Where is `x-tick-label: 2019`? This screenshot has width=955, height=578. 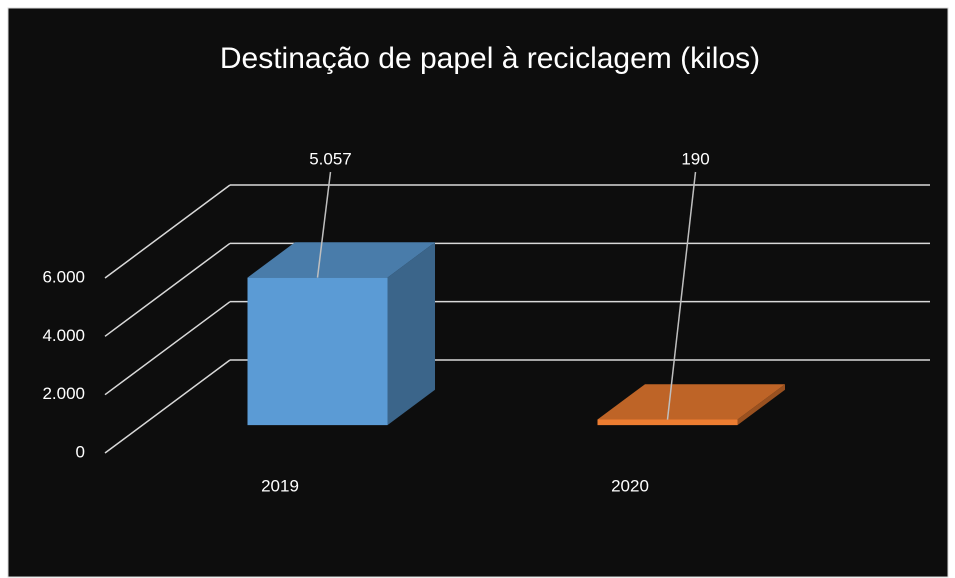
x-tick-label: 2019 is located at coordinates (280, 485).